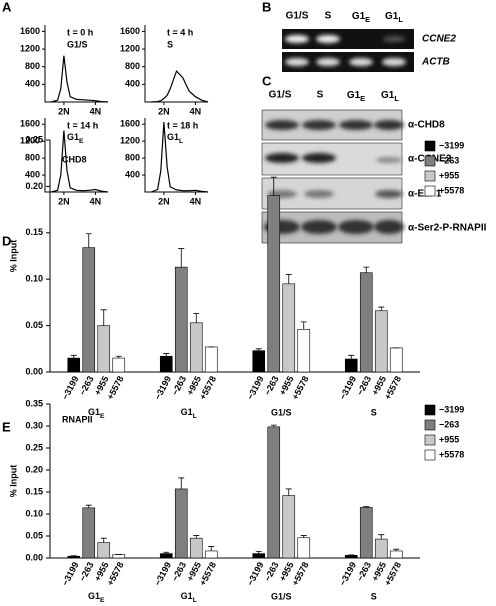 The height and width of the screenshot is (606, 496). What do you see at coordinates (426, 125) in the screenshot?
I see `antibody-label: α-CHD8` at bounding box center [426, 125].